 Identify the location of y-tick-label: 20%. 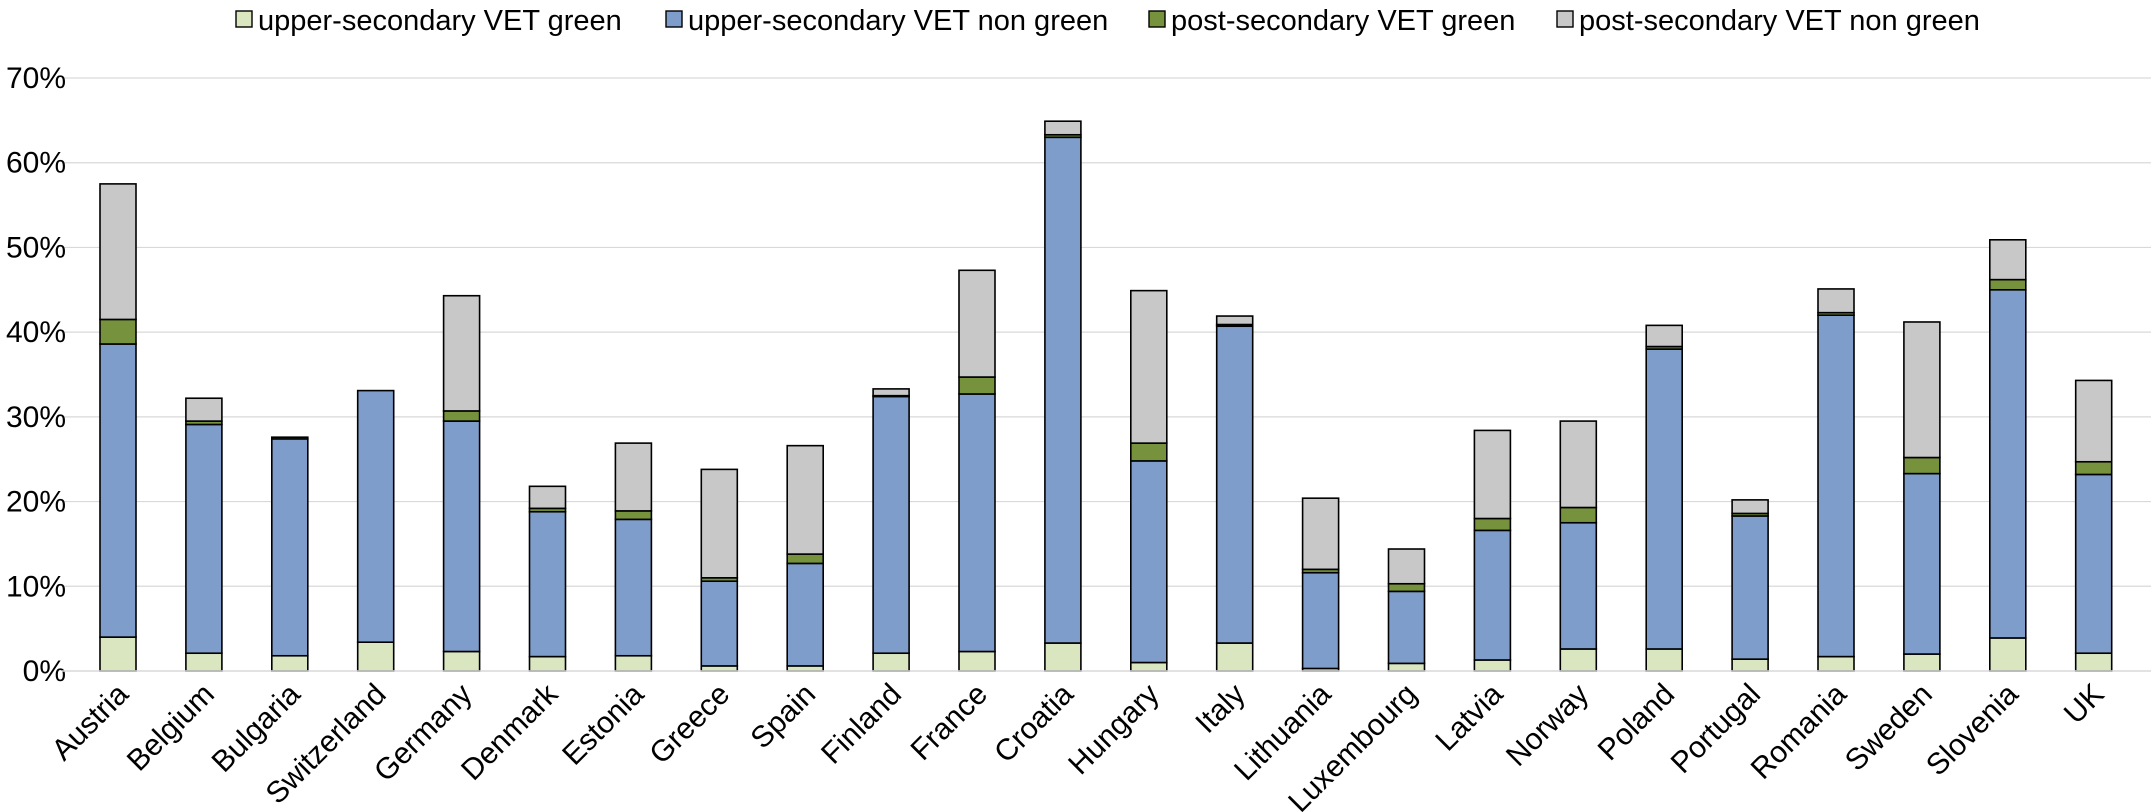
(36, 502).